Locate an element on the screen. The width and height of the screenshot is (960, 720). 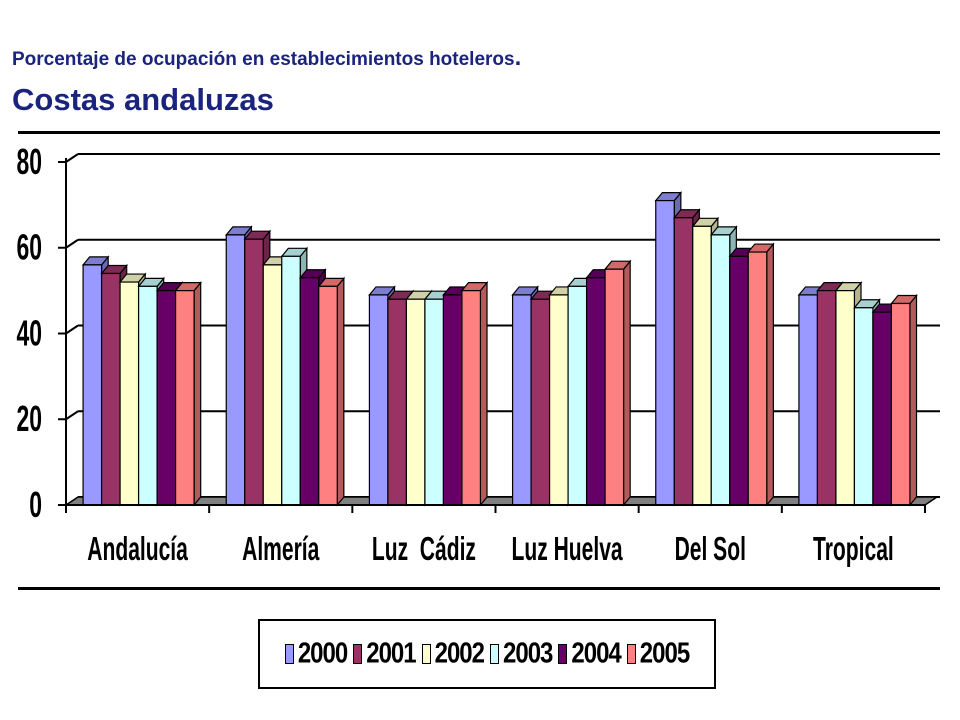
chart-title-period: . is located at coordinates (518, 57).